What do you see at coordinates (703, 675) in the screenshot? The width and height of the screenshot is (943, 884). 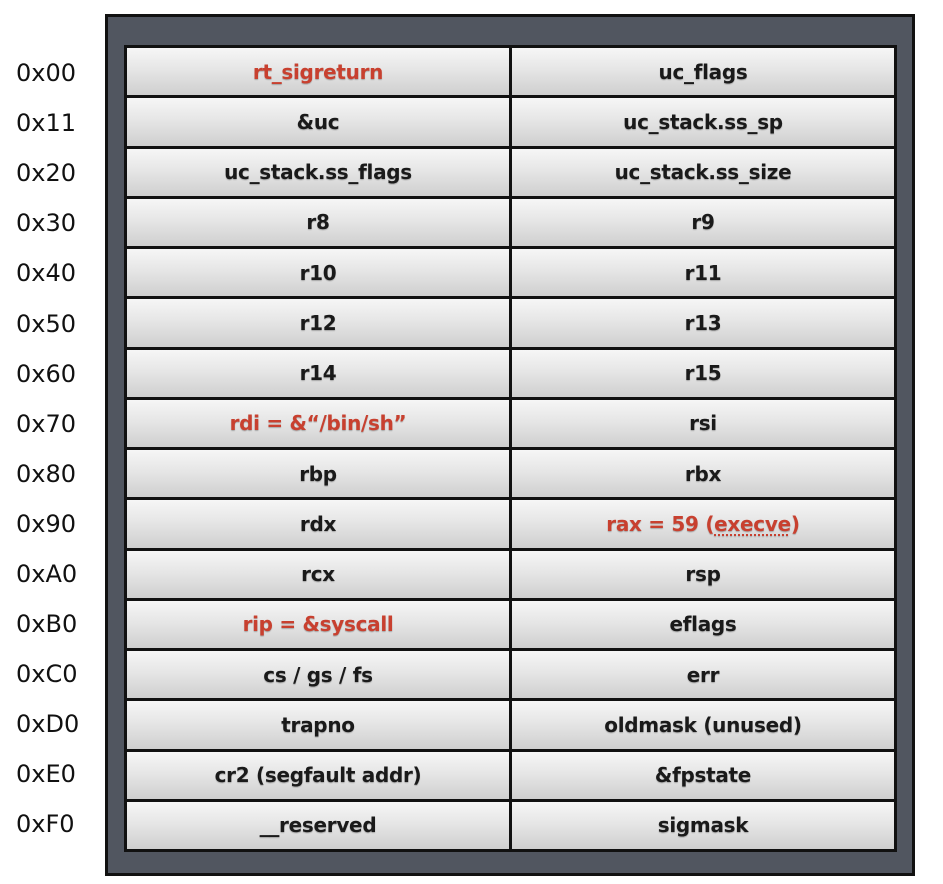 I see `frame-field-right: err` at bounding box center [703, 675].